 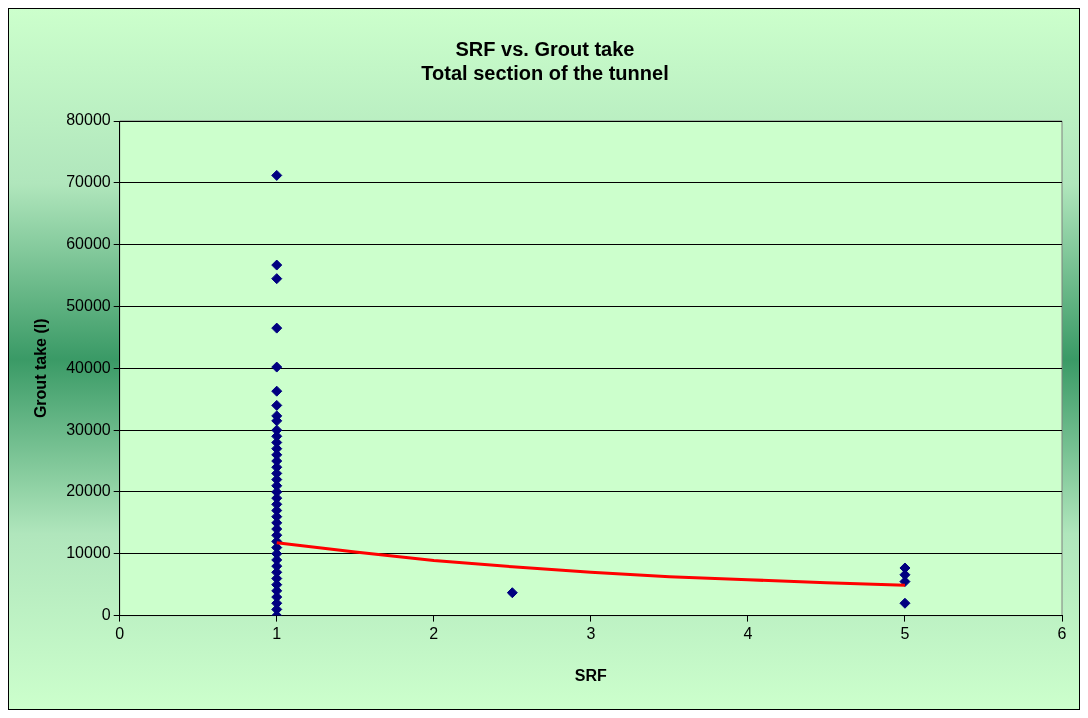 What do you see at coordinates (88, 244) in the screenshot?
I see `y-tick-label: 60000` at bounding box center [88, 244].